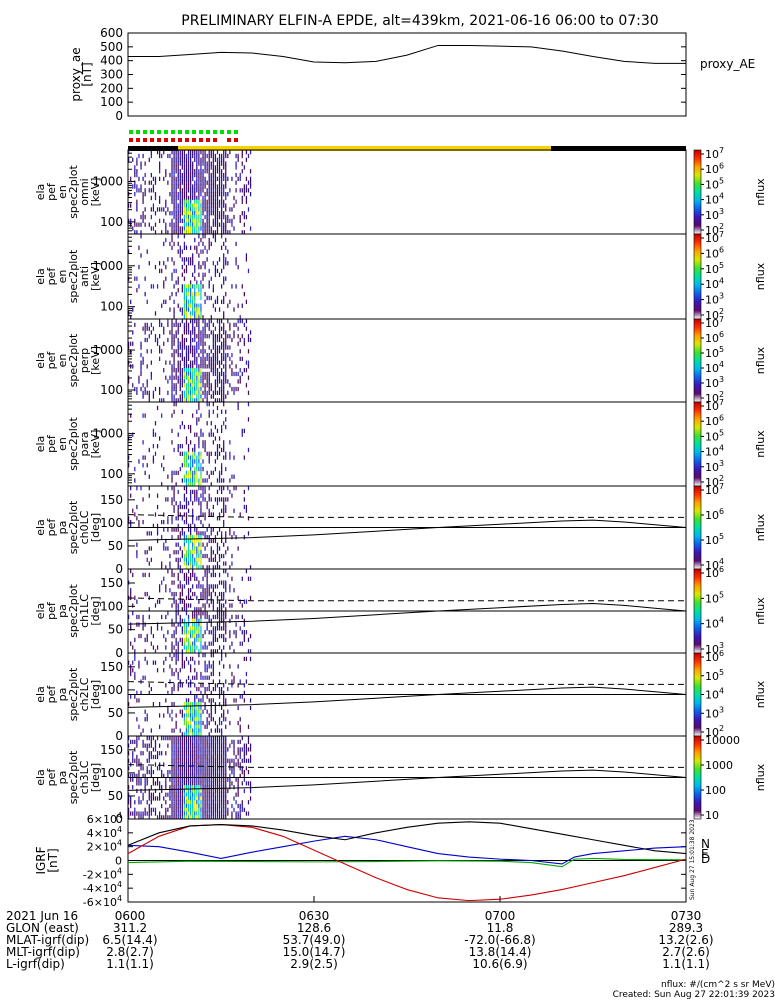  What do you see at coordinates (107, 433) in the screenshot?
I see `ytick-label: 1000` at bounding box center [107, 433].